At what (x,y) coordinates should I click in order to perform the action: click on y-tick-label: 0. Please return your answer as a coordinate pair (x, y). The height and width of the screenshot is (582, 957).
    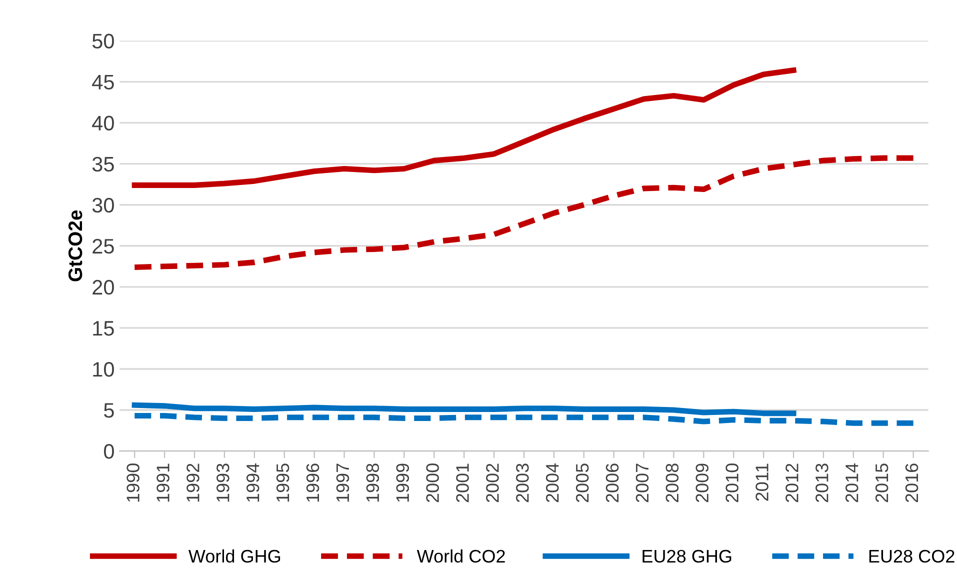
    Looking at the image, I should click on (109, 451).